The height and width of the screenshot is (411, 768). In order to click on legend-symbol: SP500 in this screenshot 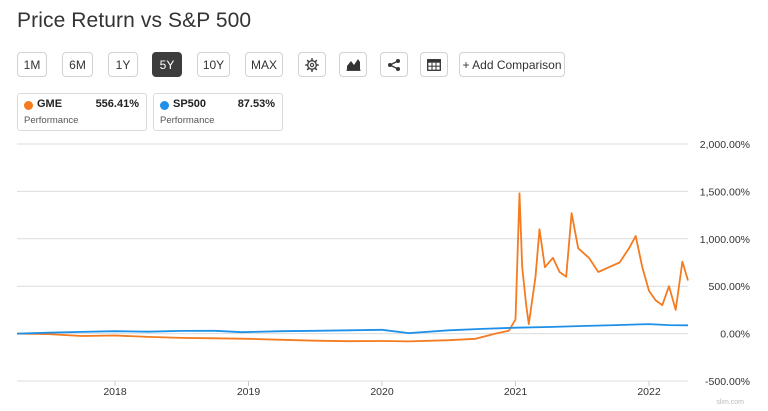, I will do `click(190, 104)`.